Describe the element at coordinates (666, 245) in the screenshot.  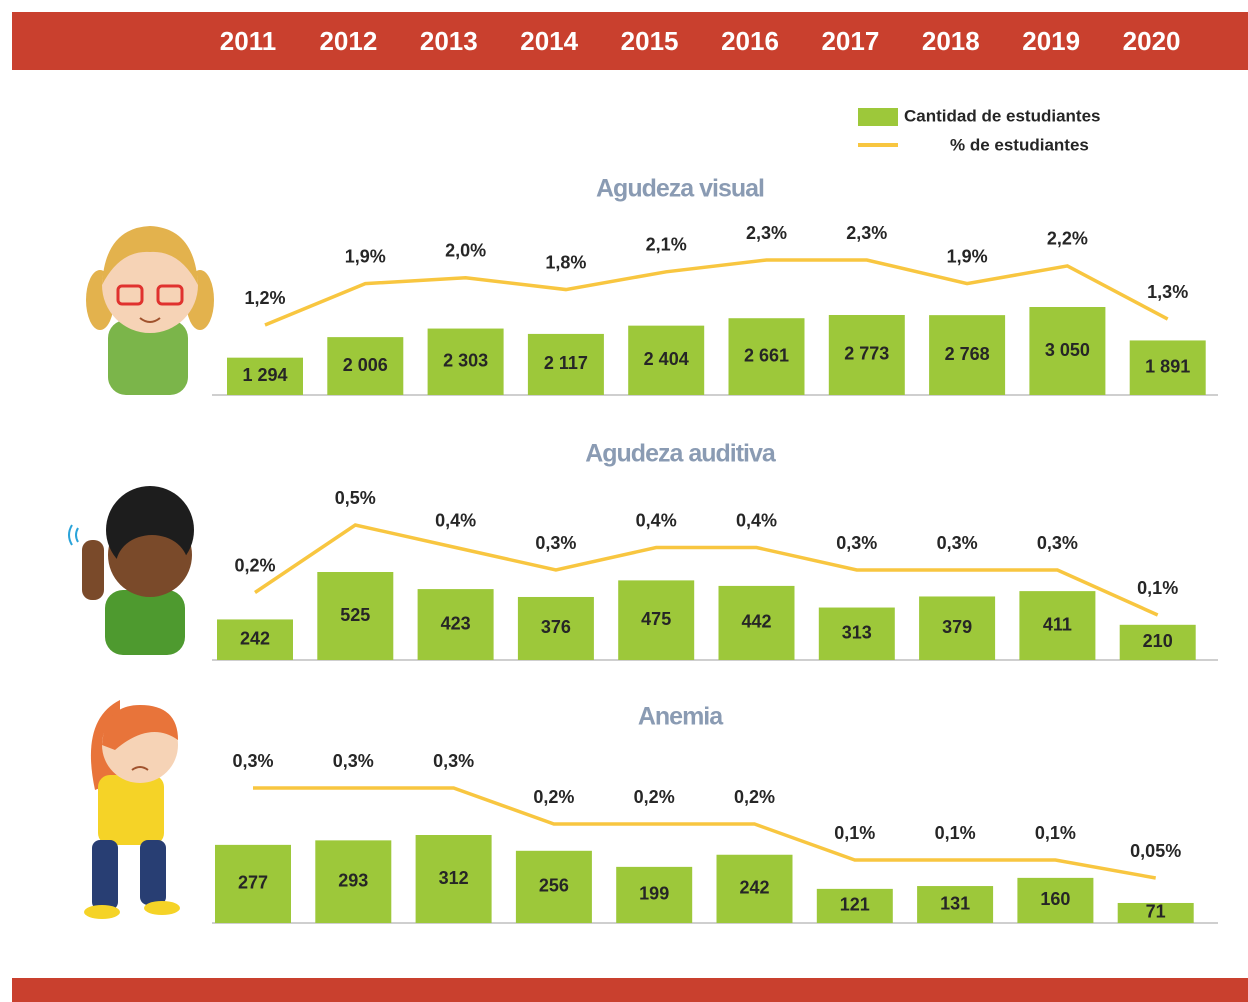
I see `line-label: 2,1%` at that location.